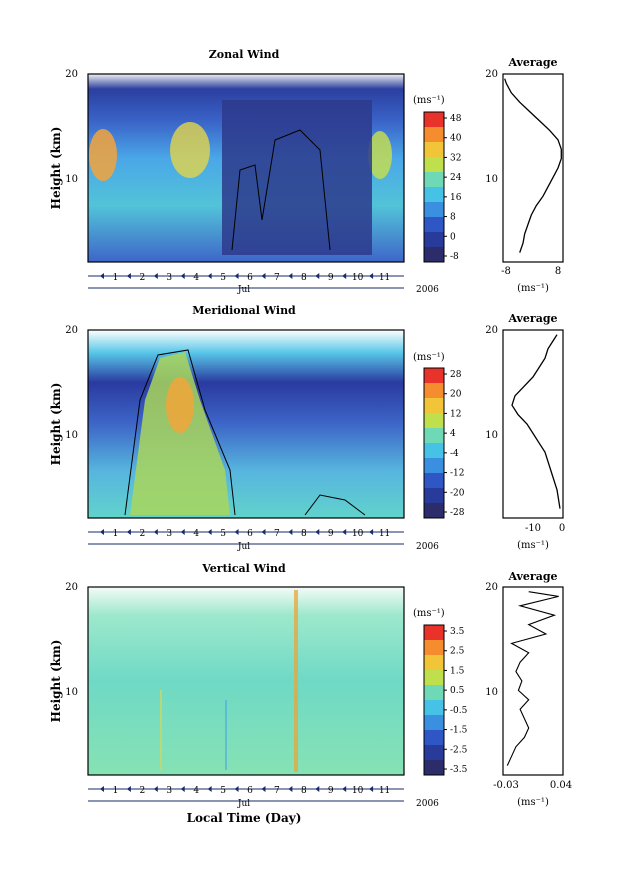  What do you see at coordinates (453, 434) in the screenshot?
I see `colorbar-label: 4` at bounding box center [453, 434].